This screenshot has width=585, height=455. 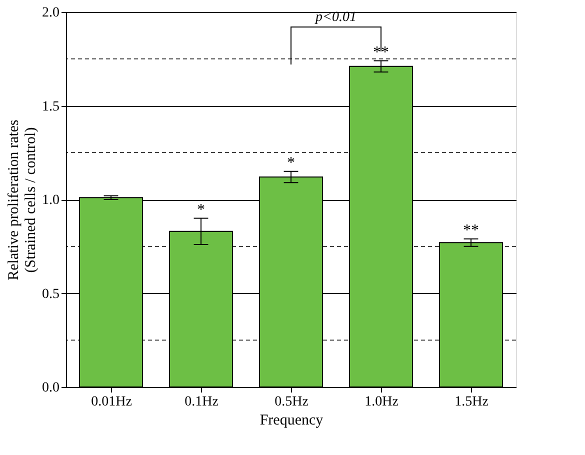 What do you see at coordinates (51, 388) in the screenshot?
I see `y-tick-label: 0.0` at bounding box center [51, 388].